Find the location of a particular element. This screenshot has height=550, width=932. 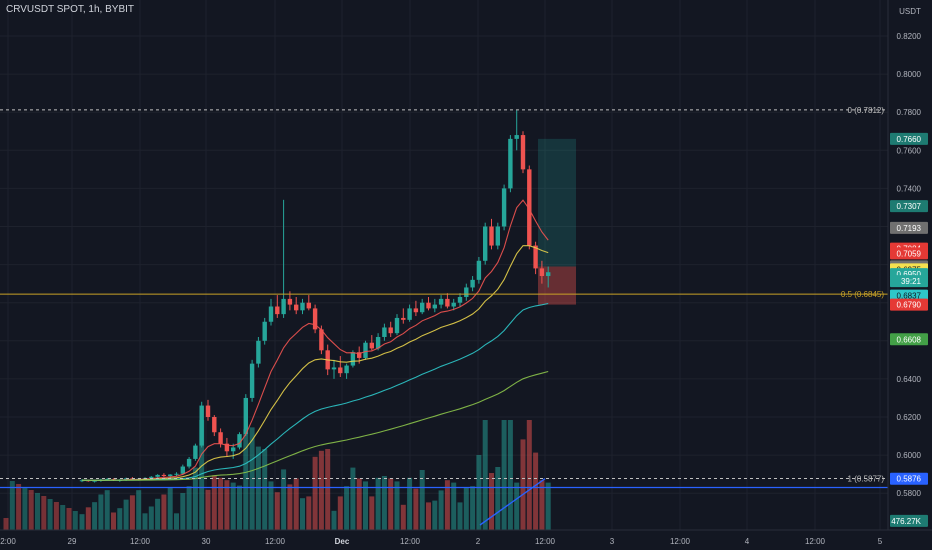

y-tick-label: 0.7400 is located at coordinates (909, 188).